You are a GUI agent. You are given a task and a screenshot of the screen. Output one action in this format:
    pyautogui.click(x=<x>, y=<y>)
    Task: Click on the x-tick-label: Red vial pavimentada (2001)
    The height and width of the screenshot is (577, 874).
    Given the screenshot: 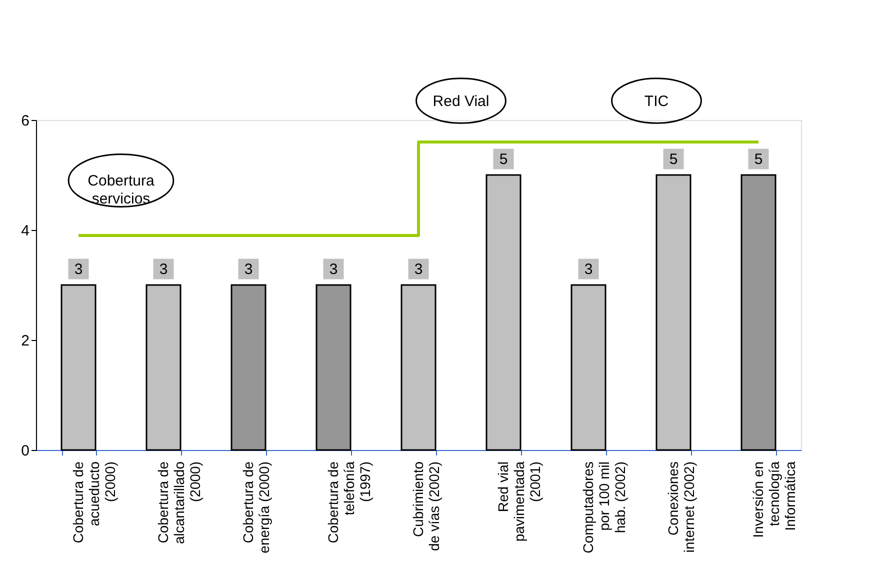 What is the action you would take?
    pyautogui.click(x=519, y=501)
    